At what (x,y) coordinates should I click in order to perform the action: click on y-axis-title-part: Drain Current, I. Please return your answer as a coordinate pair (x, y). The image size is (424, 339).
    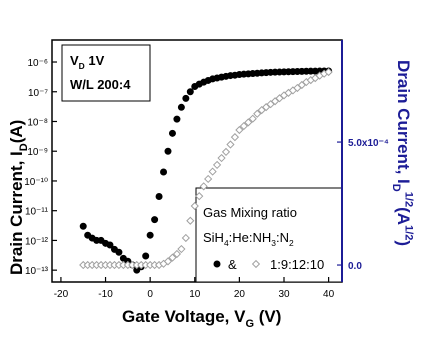
    Looking at the image, I should click on (16, 213).